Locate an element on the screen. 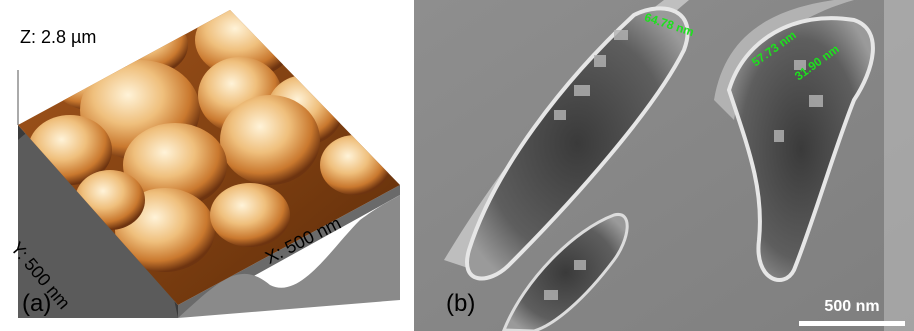  pit-lower is located at coordinates (565, 272).